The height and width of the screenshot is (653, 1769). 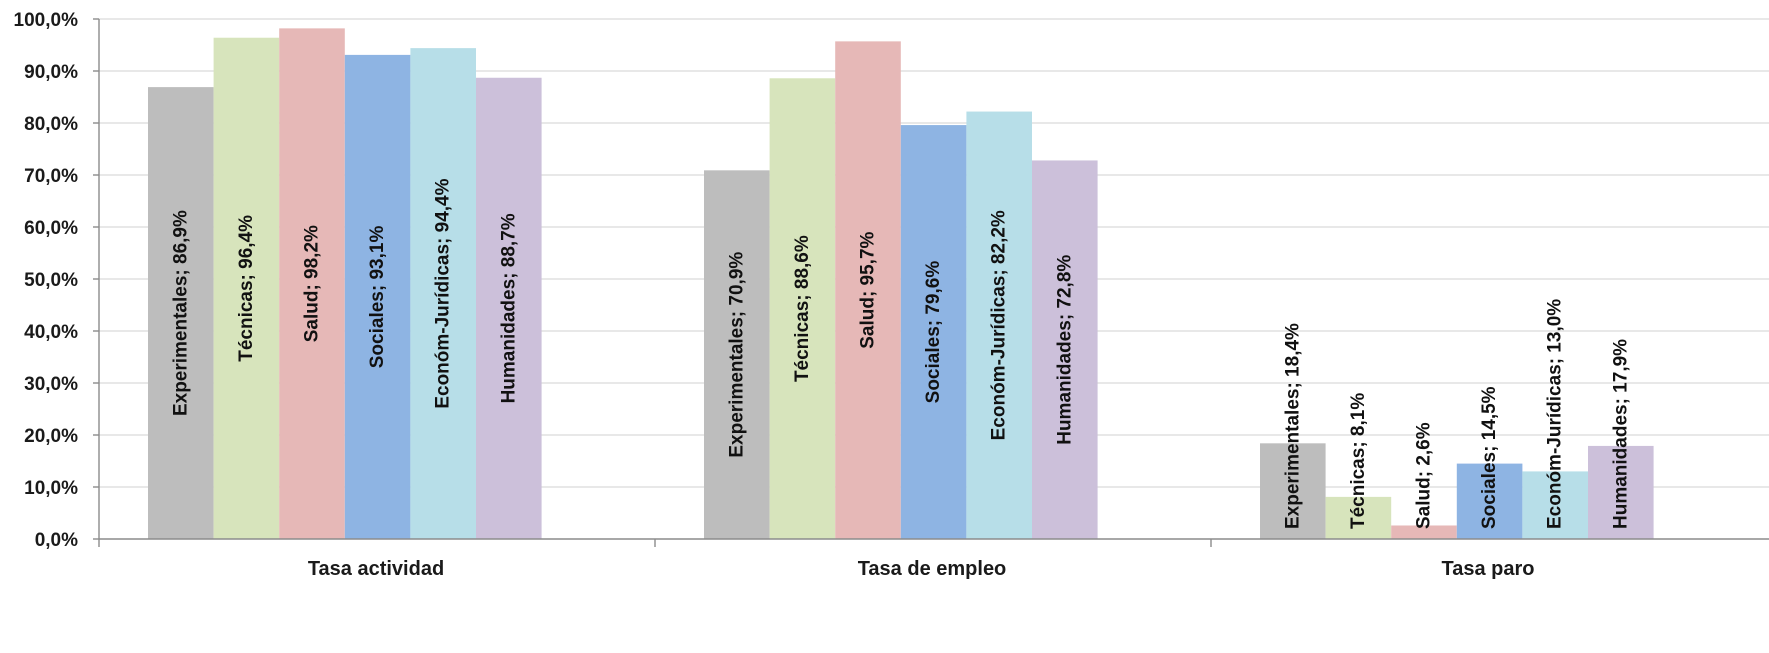 What do you see at coordinates (1488, 569) in the screenshot?
I see `x-category-label: Tasa paro` at bounding box center [1488, 569].